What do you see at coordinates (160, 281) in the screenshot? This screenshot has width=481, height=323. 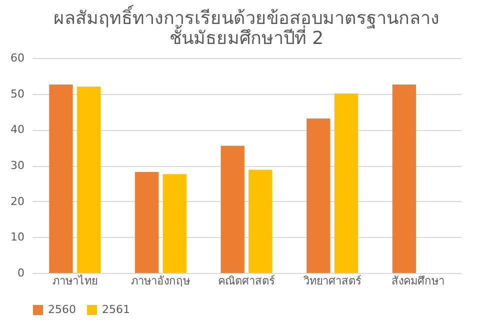 I see `x-tick-label: ภาษาอังกฤษ` at bounding box center [160, 281].